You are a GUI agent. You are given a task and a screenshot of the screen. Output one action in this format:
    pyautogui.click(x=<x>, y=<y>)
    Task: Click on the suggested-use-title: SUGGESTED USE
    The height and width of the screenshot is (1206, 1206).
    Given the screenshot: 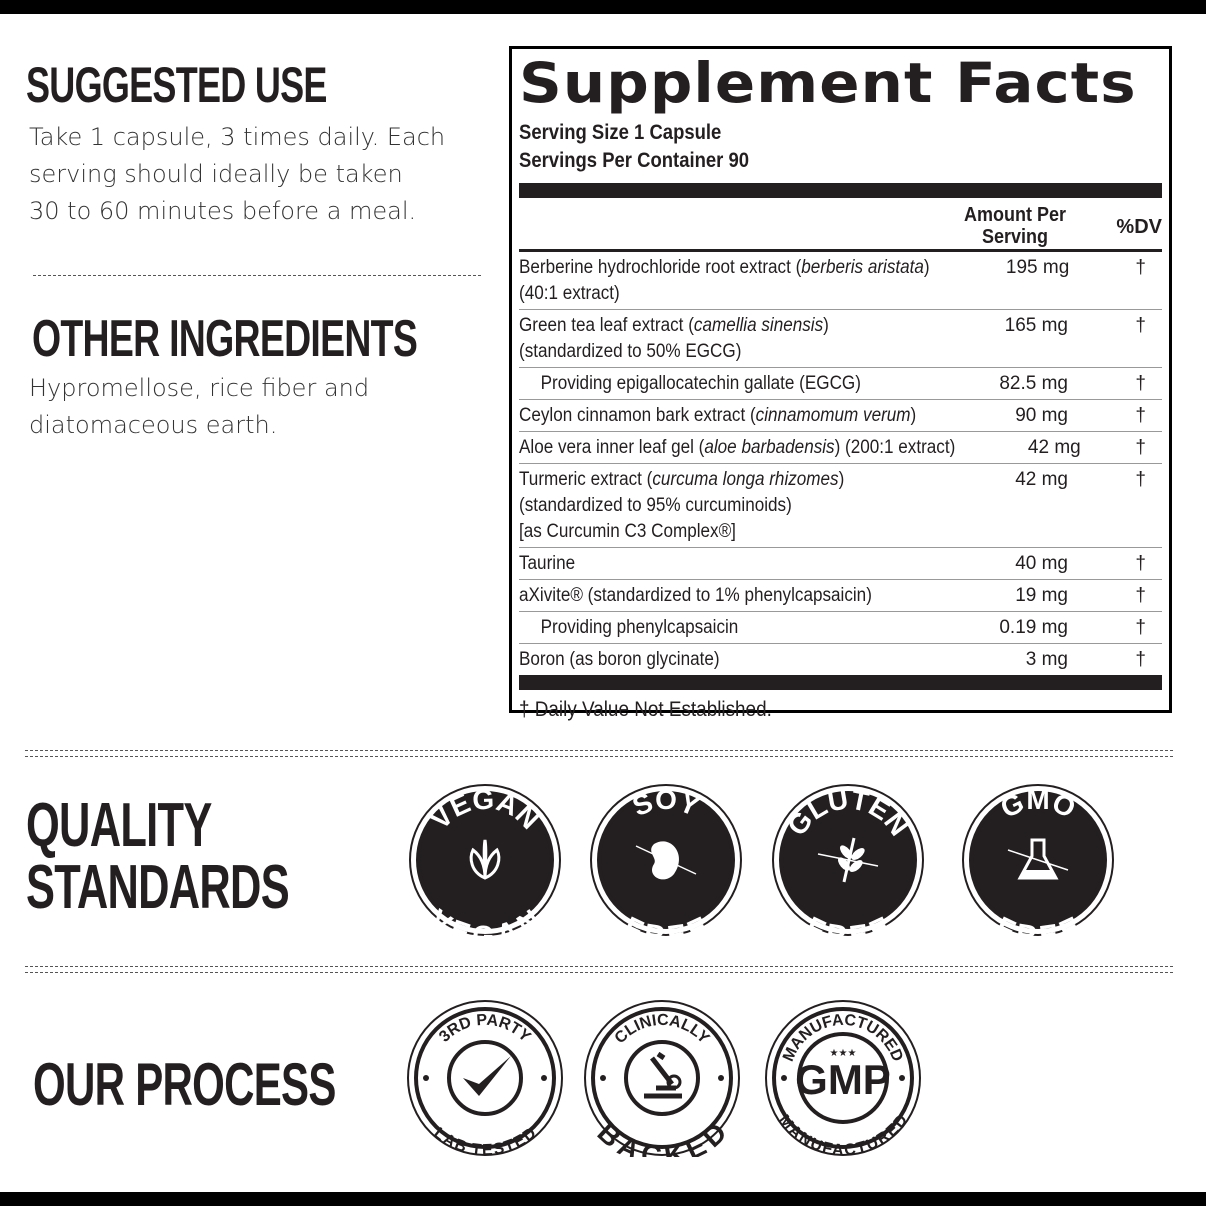 What is the action you would take?
    pyautogui.click(x=176, y=85)
    